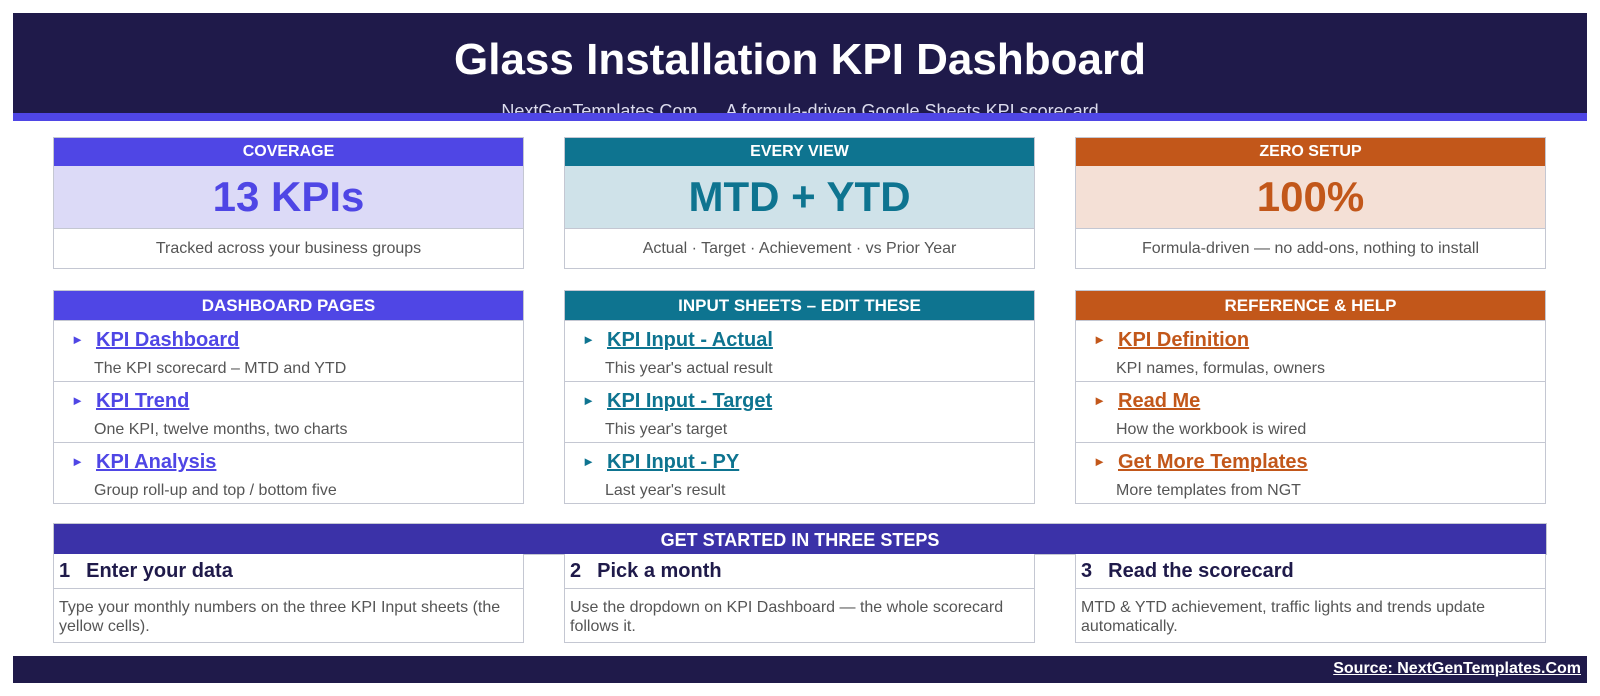  What do you see at coordinates (1159, 401) in the screenshot?
I see `link-label: Read Me` at bounding box center [1159, 401].